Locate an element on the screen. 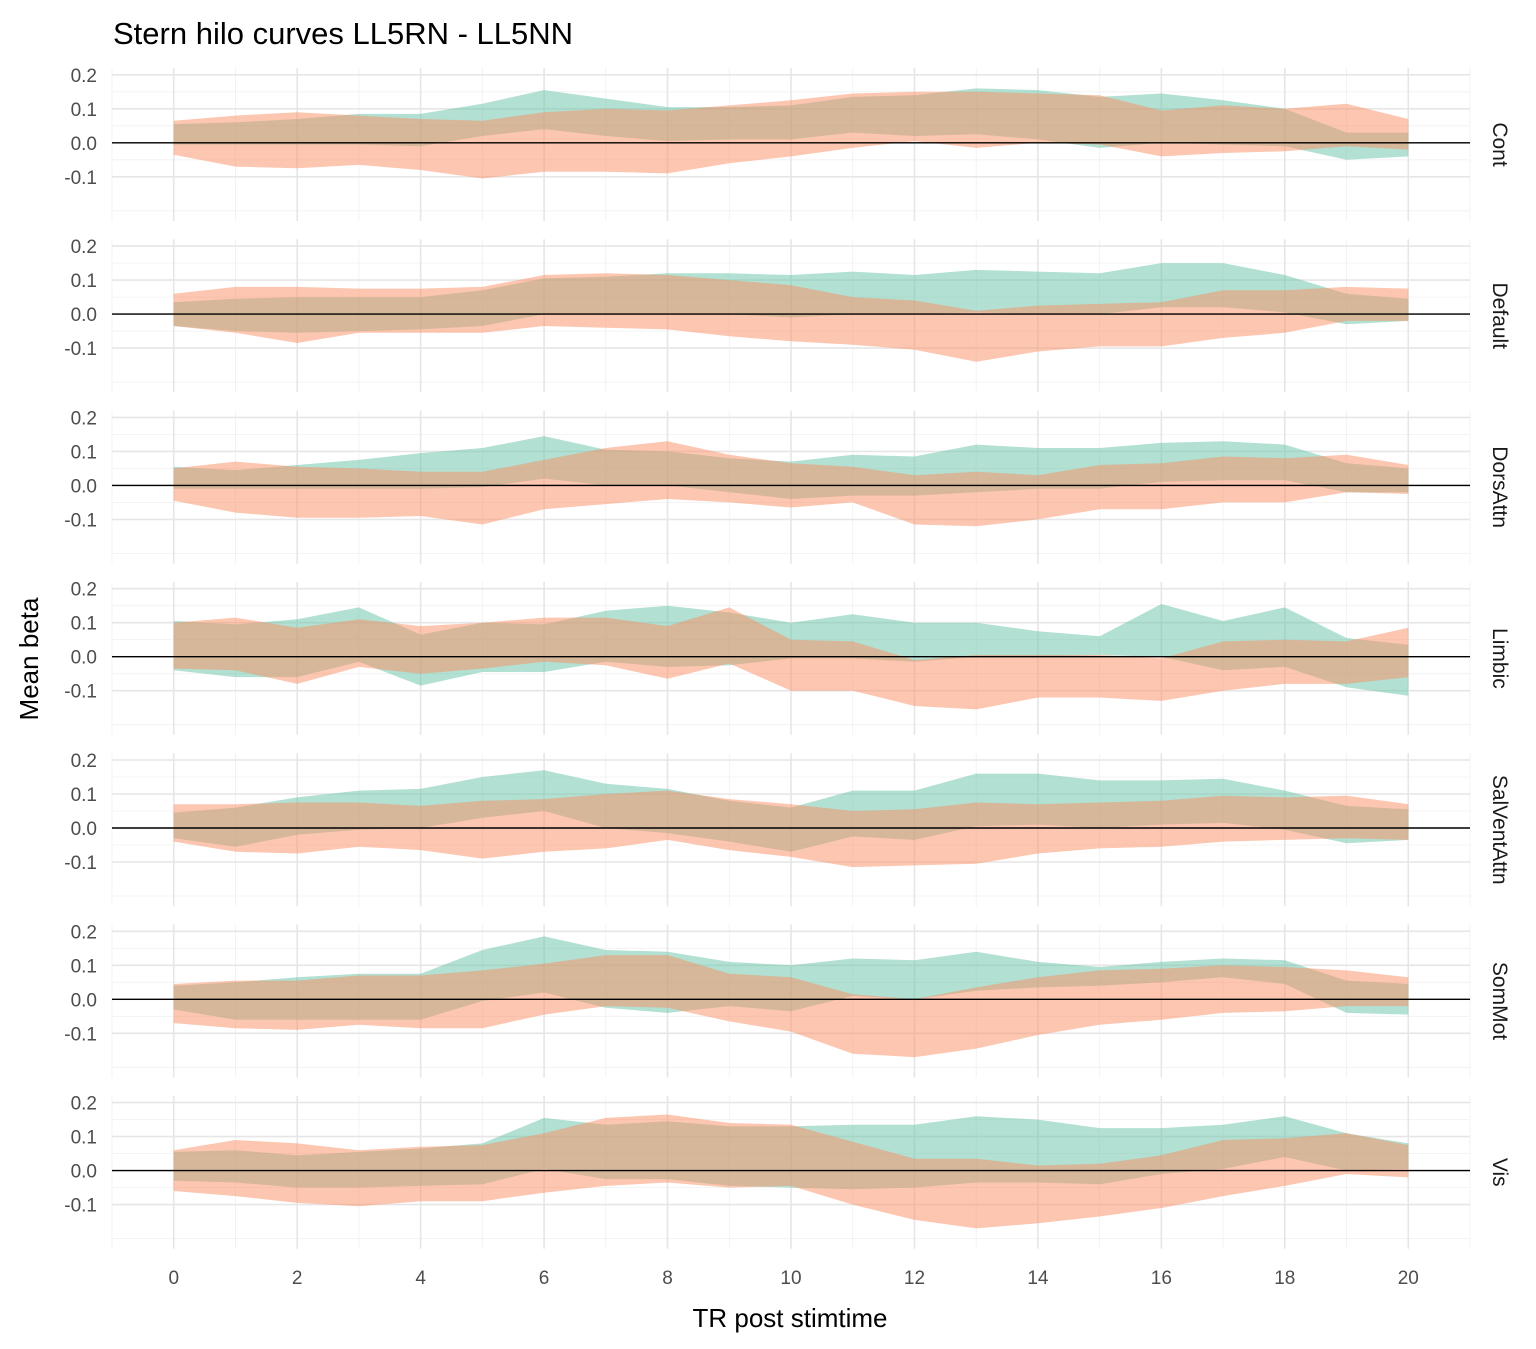  facet-strip-label: Vis is located at coordinates (1499, 1172).